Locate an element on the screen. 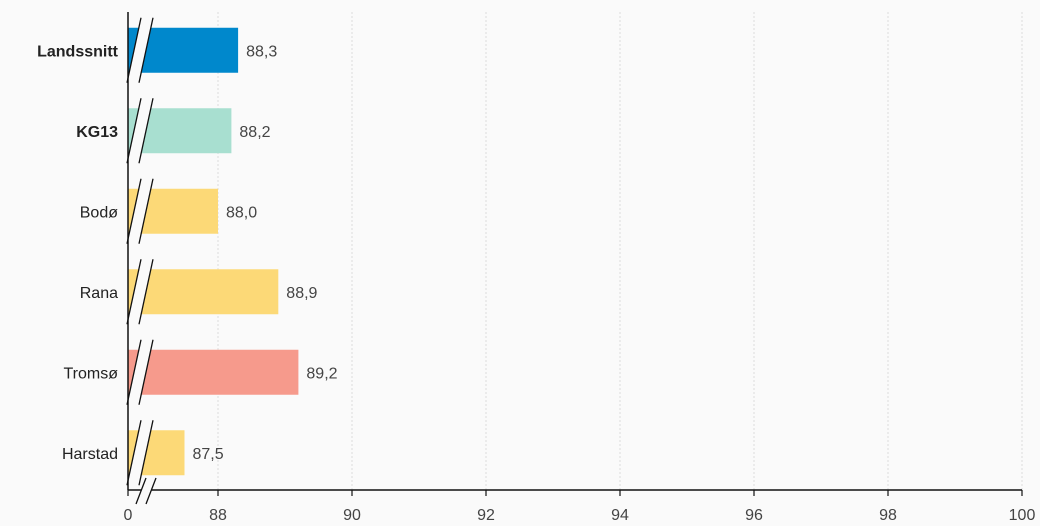 The width and height of the screenshot is (1040, 526). value-label-harstad: 87,5 is located at coordinates (208, 454).